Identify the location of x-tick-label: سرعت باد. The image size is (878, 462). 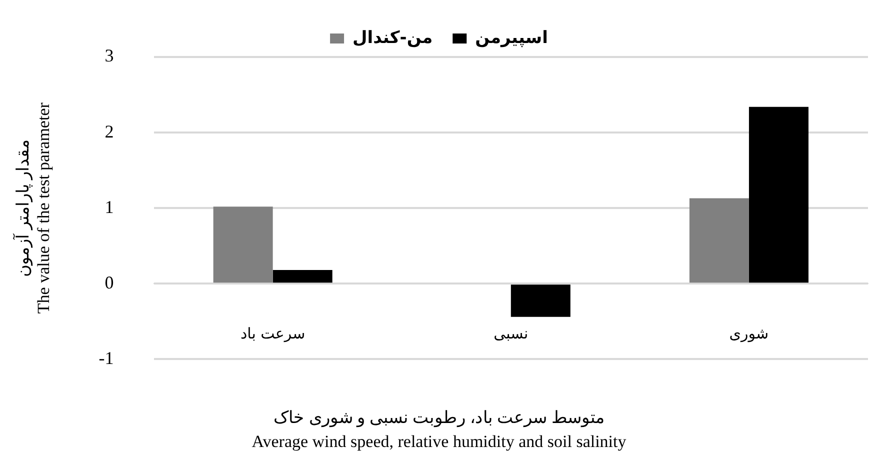
(273, 333).